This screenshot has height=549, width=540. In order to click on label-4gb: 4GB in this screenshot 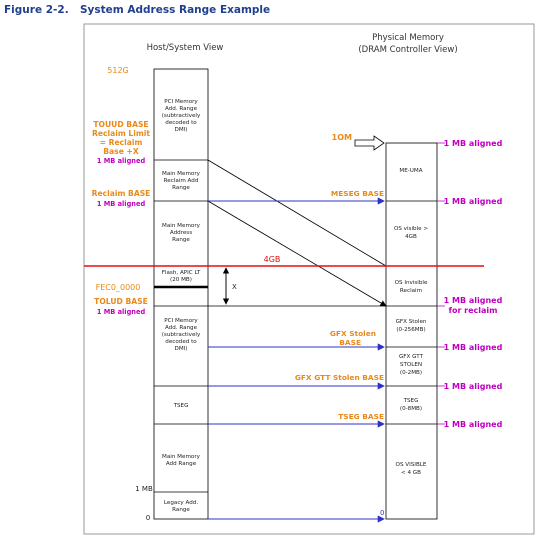, I will do `click(272, 259)`.